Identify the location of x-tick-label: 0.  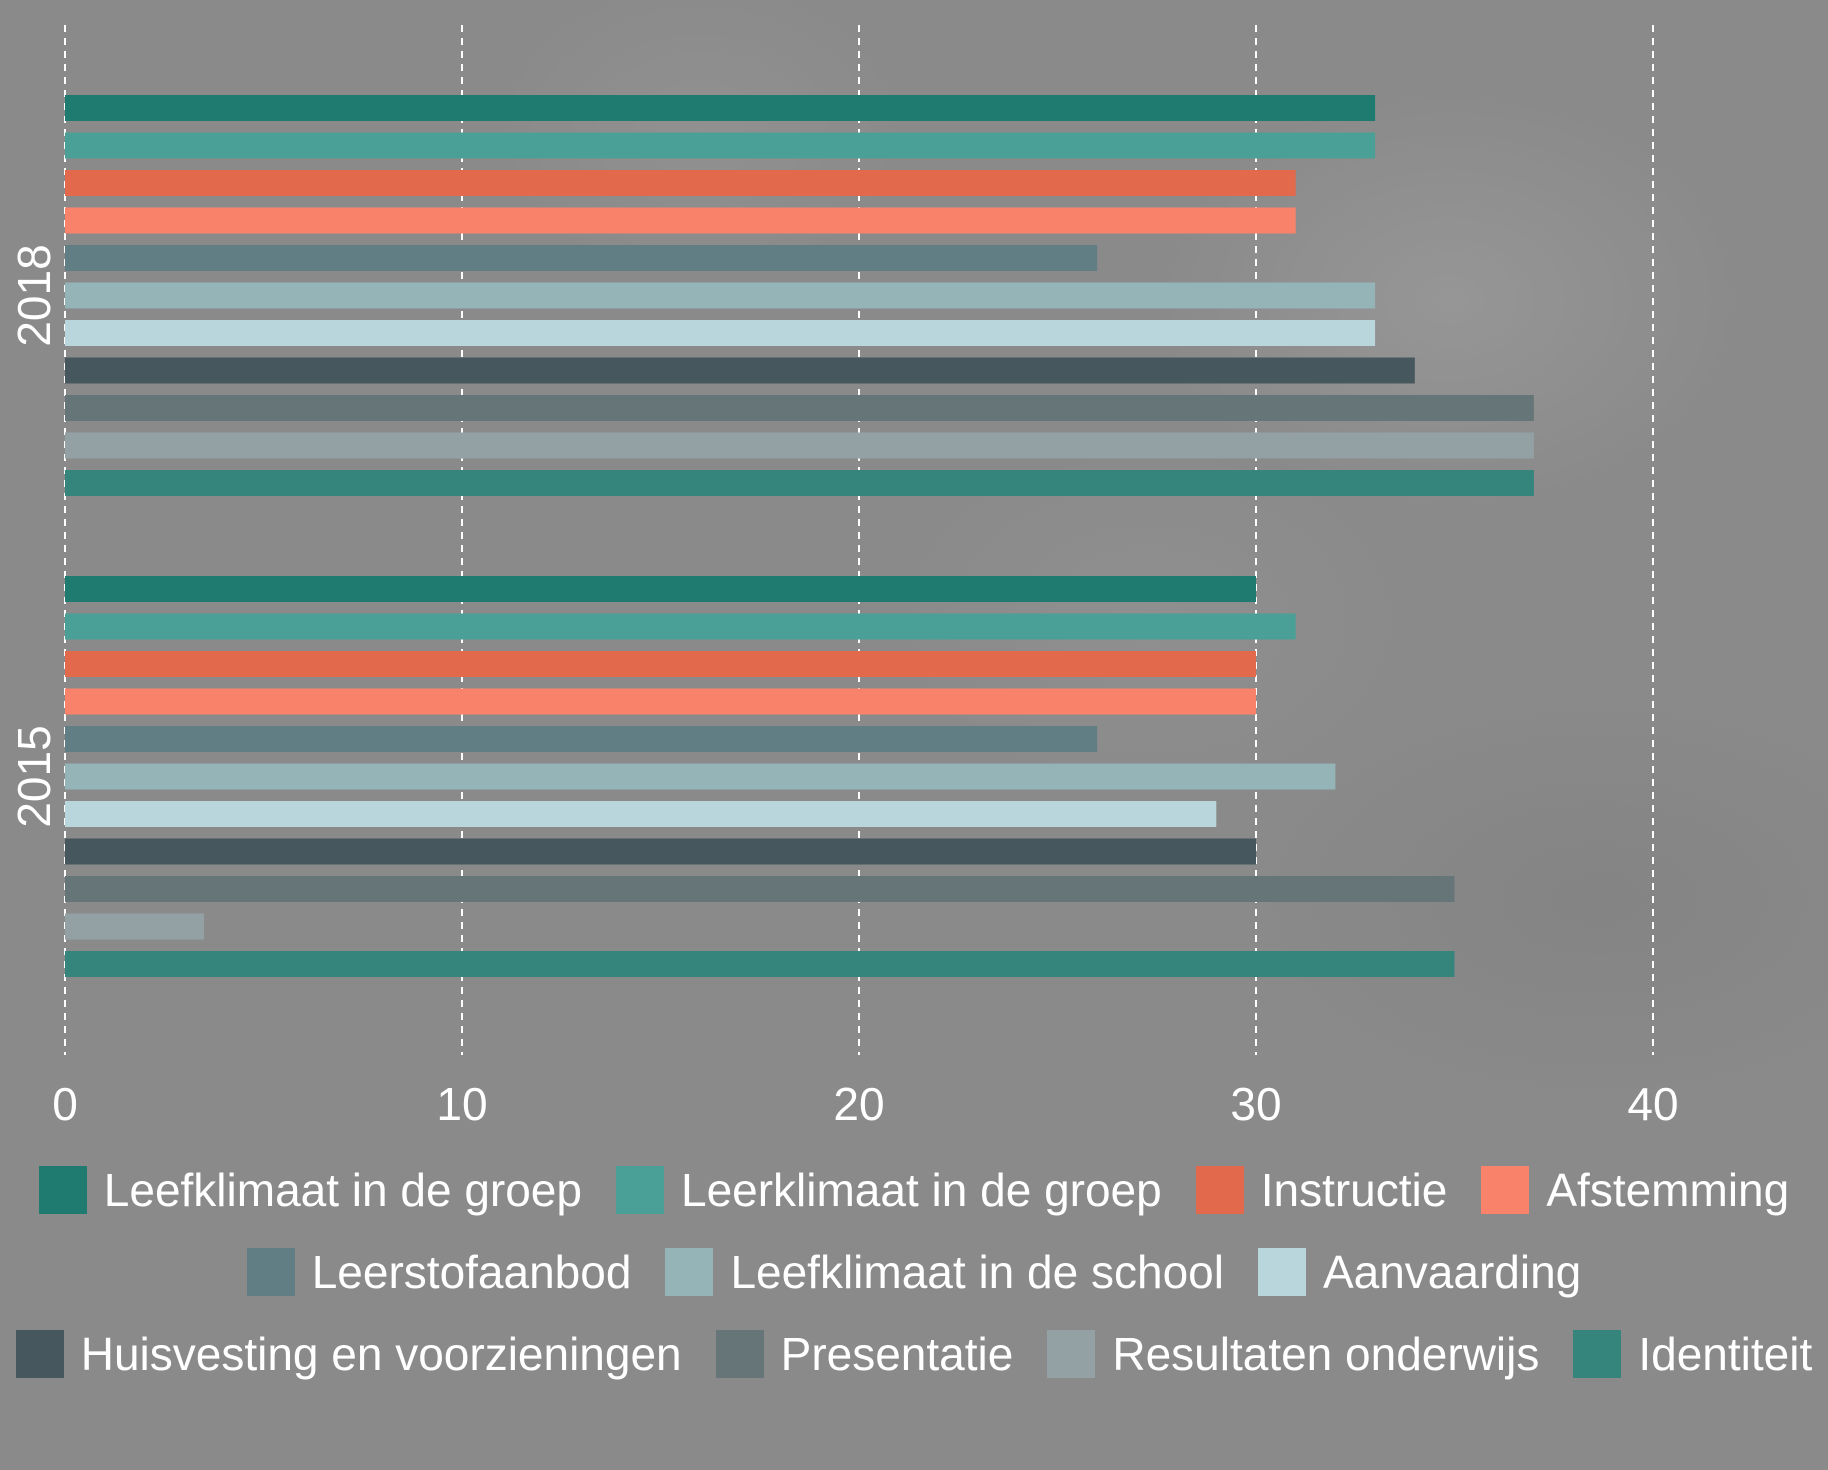
(65, 1104).